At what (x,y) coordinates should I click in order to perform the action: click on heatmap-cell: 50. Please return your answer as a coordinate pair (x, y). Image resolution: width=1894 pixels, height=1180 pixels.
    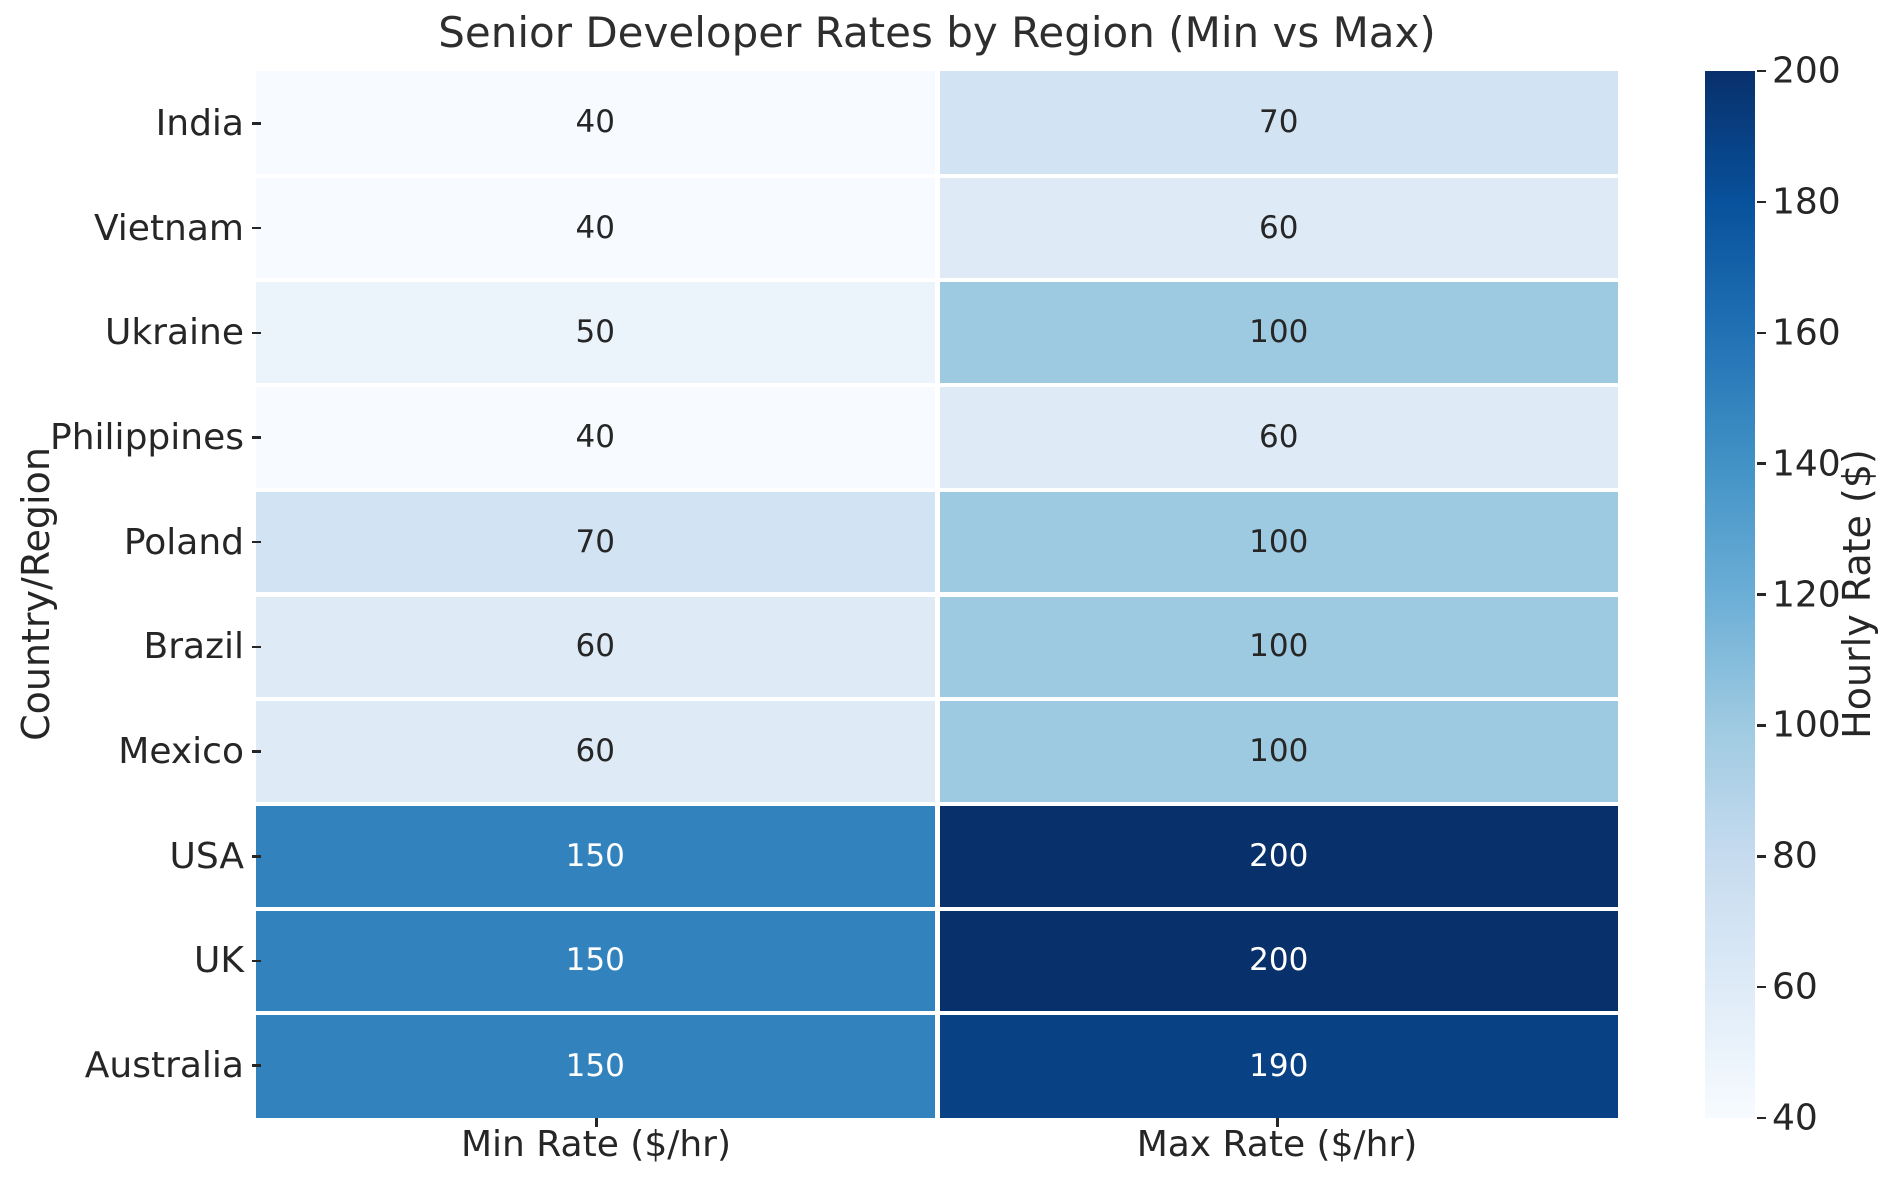
    Looking at the image, I should click on (595, 333).